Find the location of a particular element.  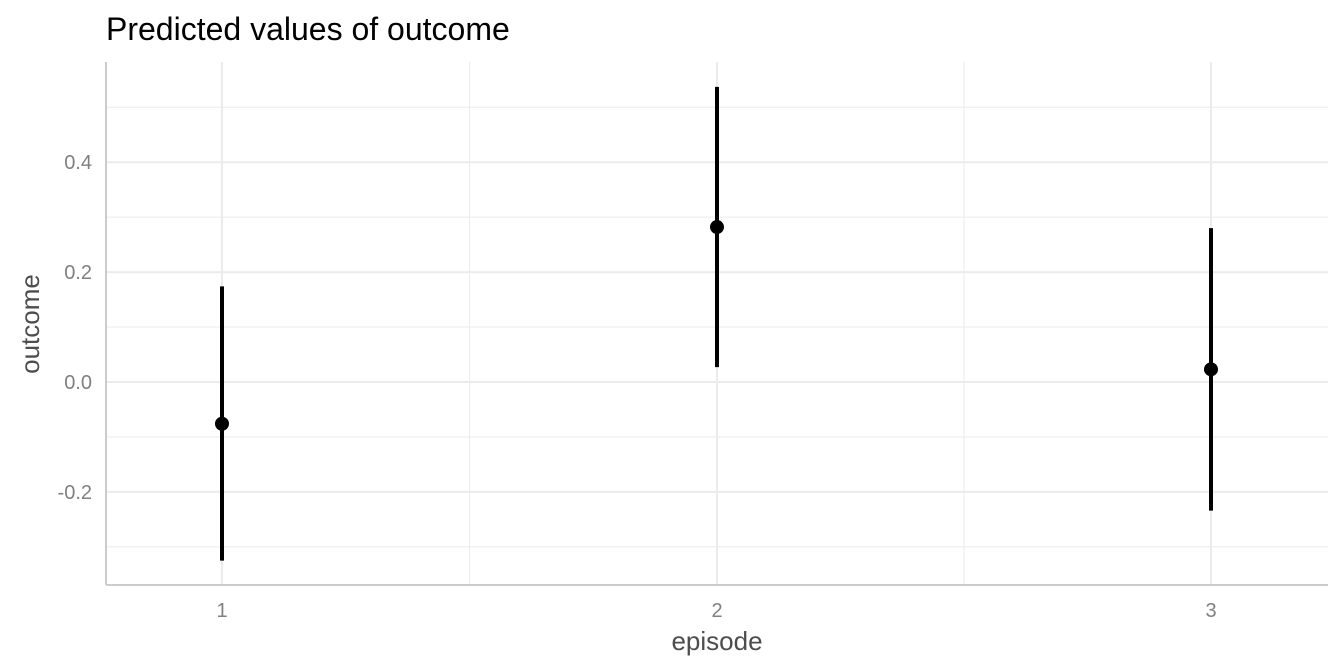

x-tick-label: 3 is located at coordinates (1210, 611).